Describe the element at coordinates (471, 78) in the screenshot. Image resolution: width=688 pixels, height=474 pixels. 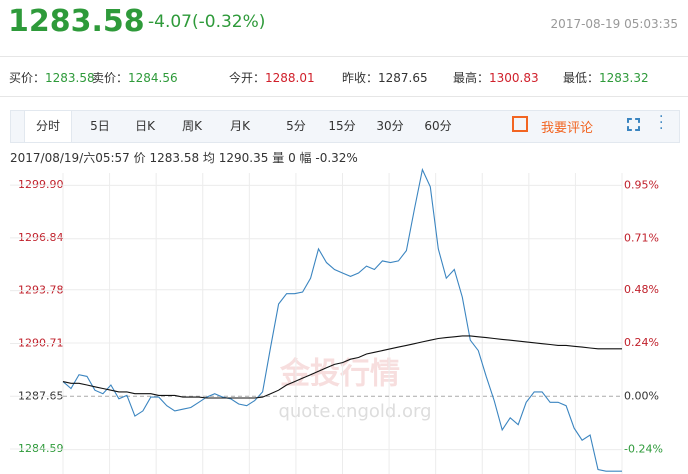
I see `quote-label: 最高：` at that location.